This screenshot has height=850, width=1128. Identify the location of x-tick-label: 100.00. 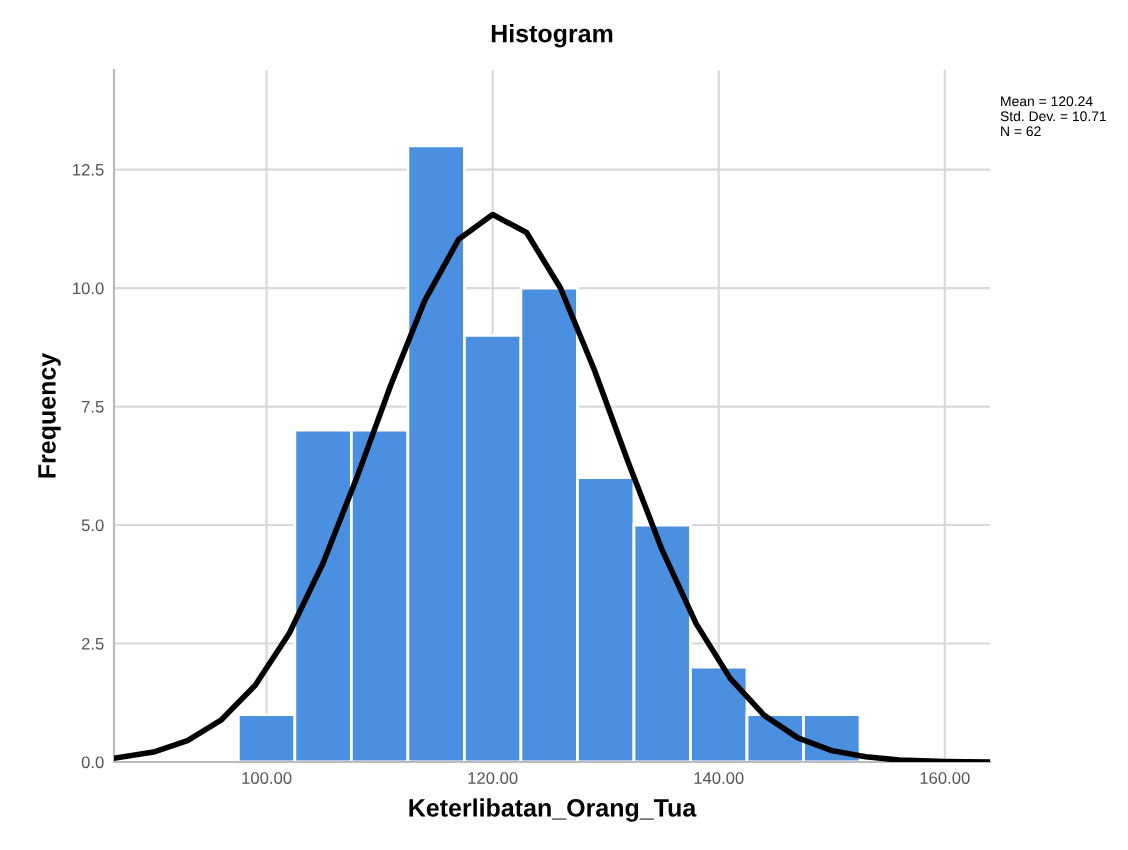
(267, 778).